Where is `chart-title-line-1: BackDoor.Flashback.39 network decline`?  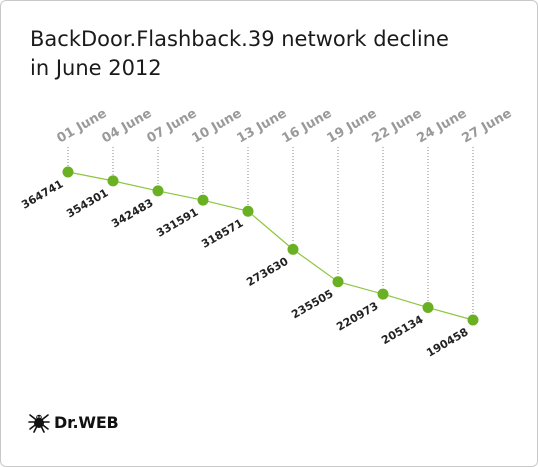 chart-title-line-1: BackDoor.Flashback.39 network decline is located at coordinates (239, 39).